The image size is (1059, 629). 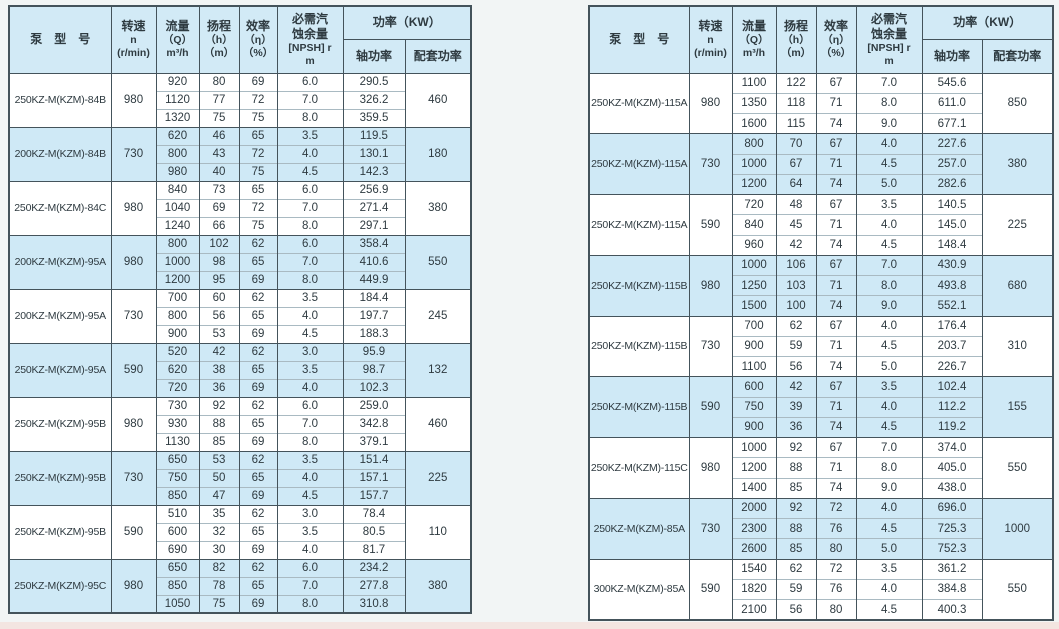 I want to click on shaft-power-cell: 80.5, so click(x=373, y=531).